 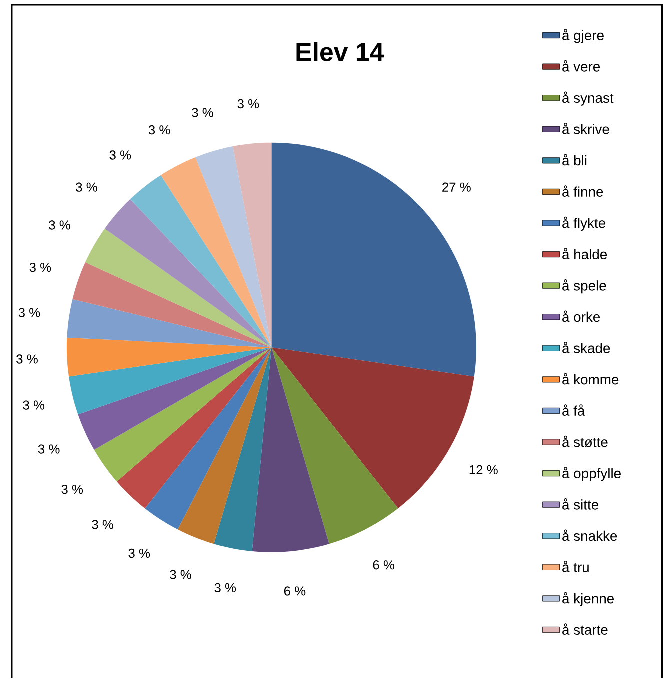 I want to click on legend-label: å snakke, so click(x=589, y=536).